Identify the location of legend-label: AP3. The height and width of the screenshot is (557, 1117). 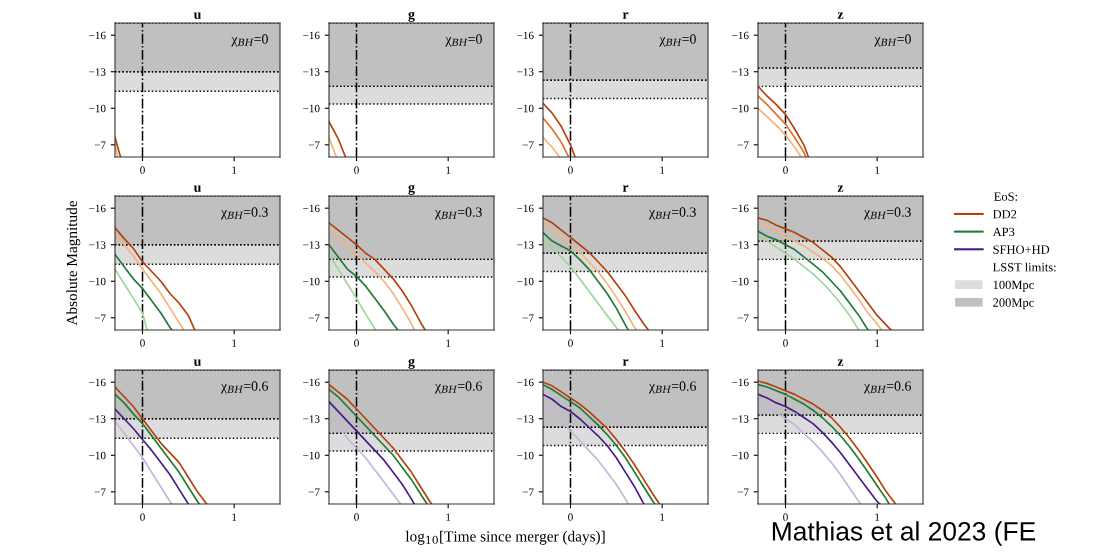
(1003, 232).